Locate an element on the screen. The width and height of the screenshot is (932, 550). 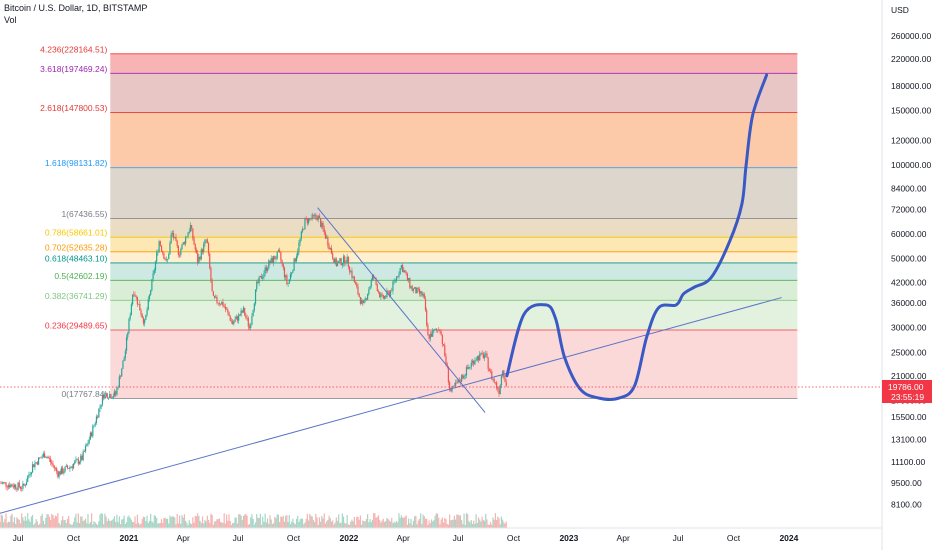
price-tick-label: 260000.00 is located at coordinates (911, 36).